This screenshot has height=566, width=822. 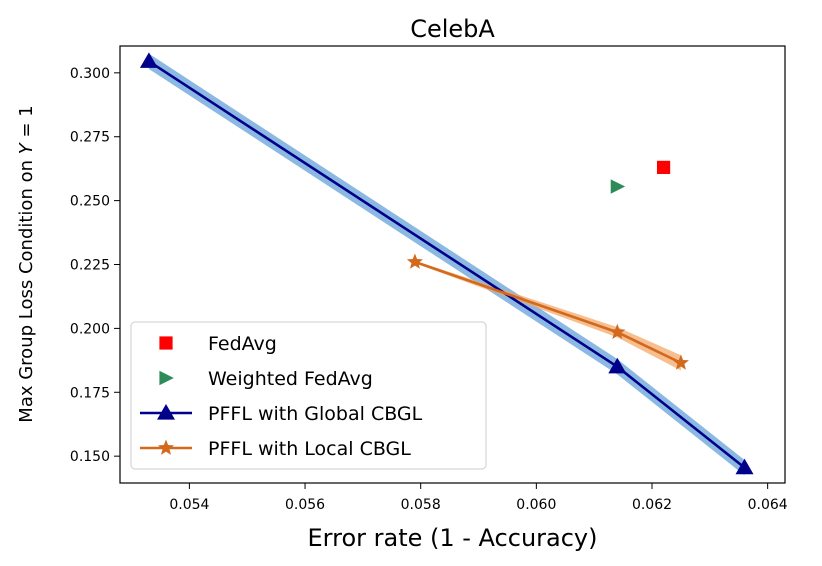 I want to click on y-tick-label: 0.250, so click(x=90, y=202).